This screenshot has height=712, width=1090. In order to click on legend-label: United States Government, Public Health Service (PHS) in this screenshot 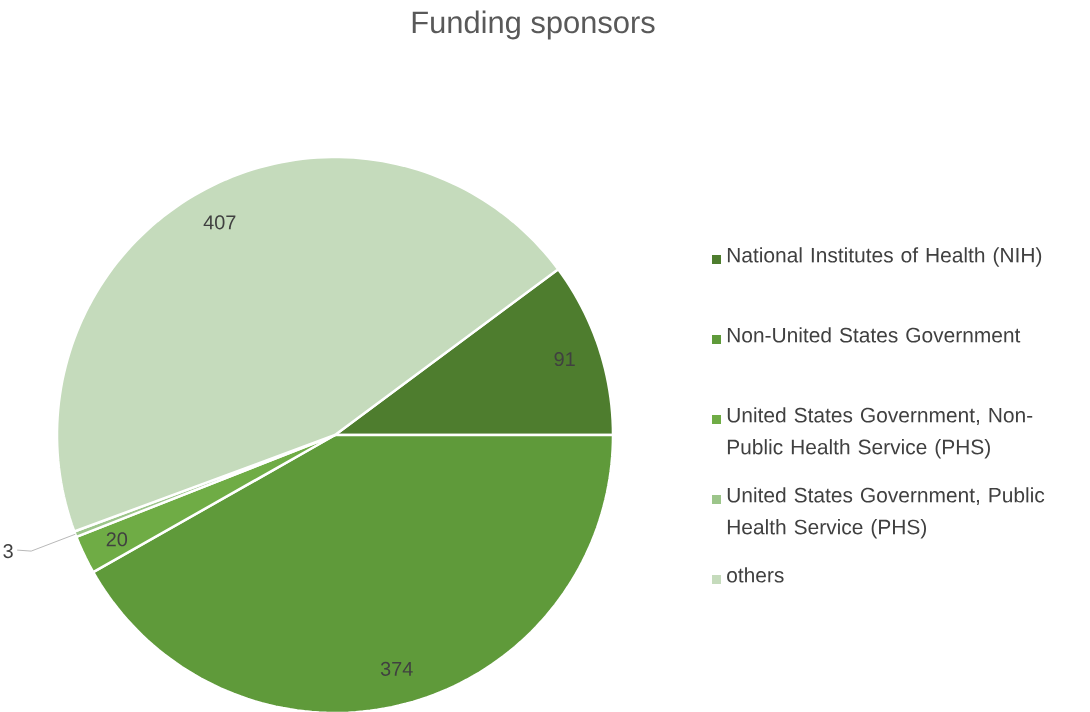, I will do `click(886, 513)`.